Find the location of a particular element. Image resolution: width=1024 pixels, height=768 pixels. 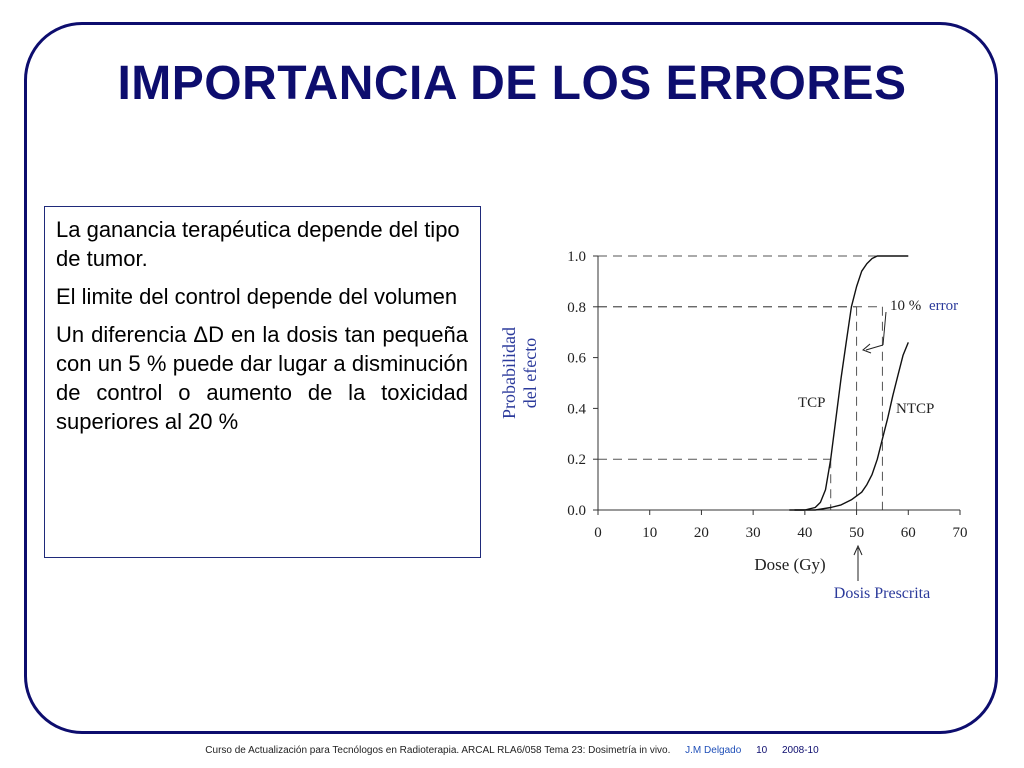

tcp-curve is located at coordinates (849, 383).